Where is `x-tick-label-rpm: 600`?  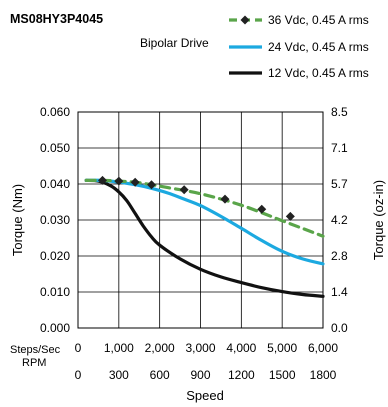 x-tick-label-rpm: 600 is located at coordinates (160, 375).